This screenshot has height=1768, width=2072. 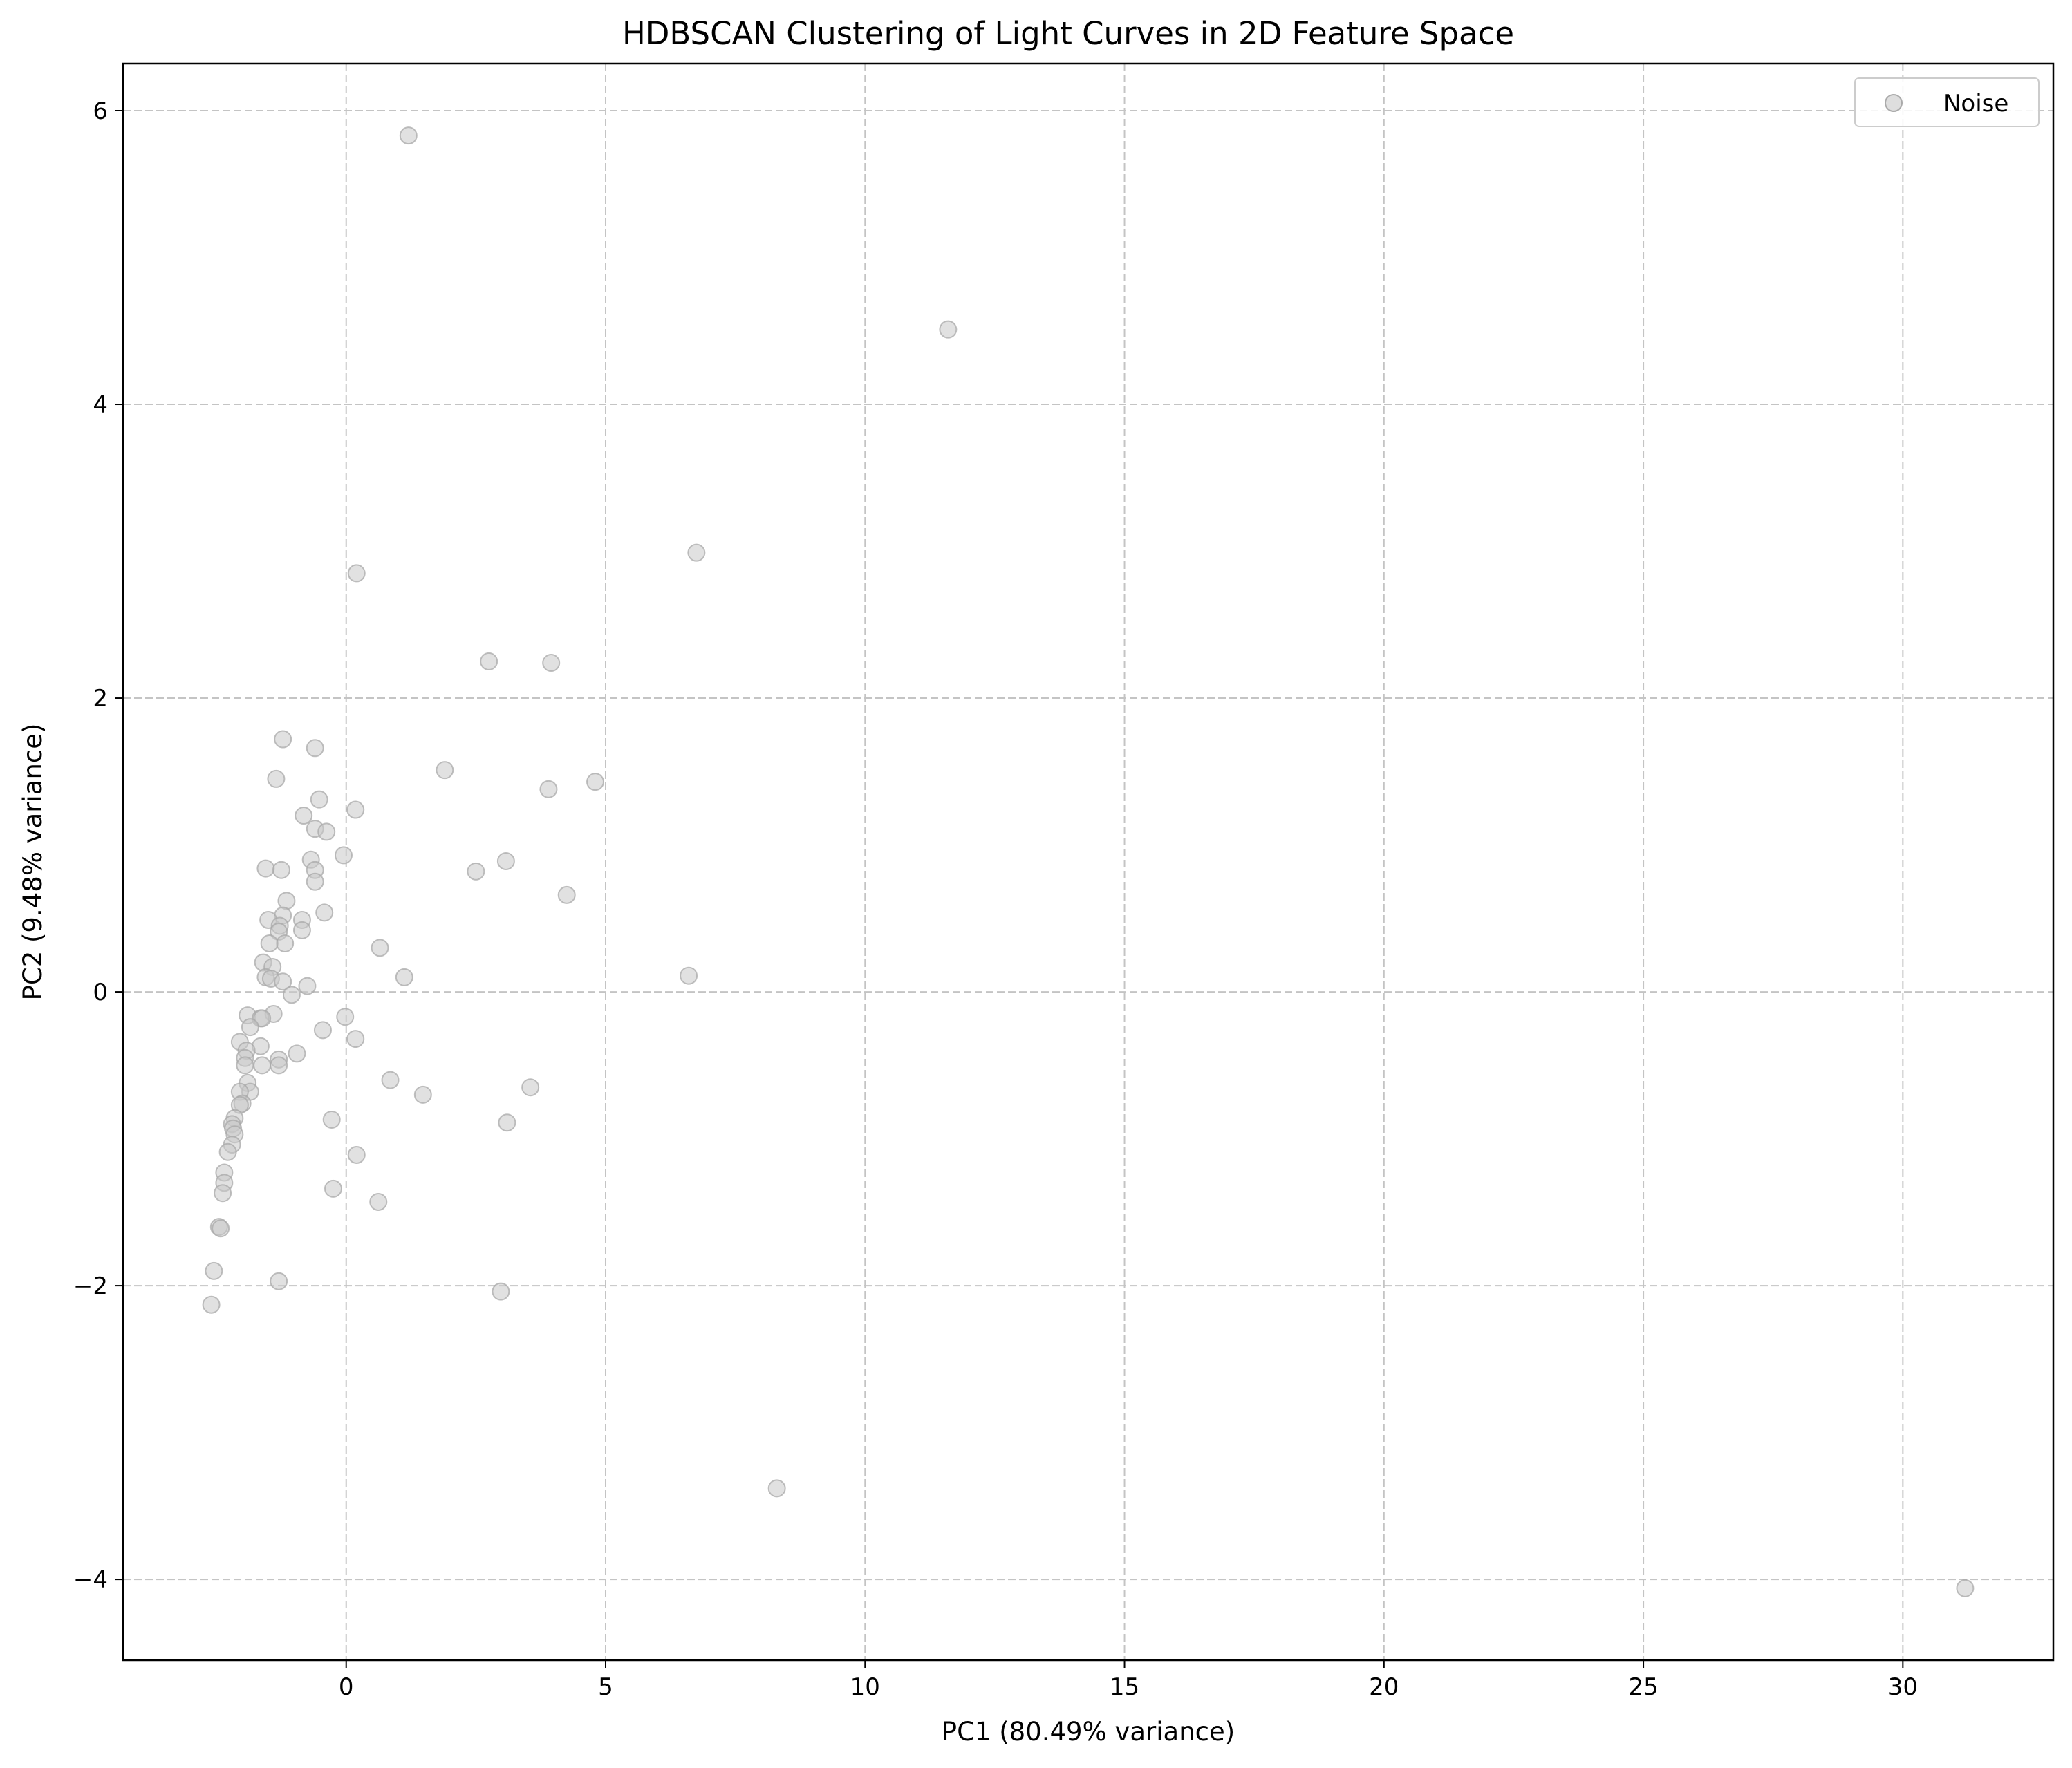 What do you see at coordinates (1384, 1687) in the screenshot?
I see `x-tick-label: 20` at bounding box center [1384, 1687].